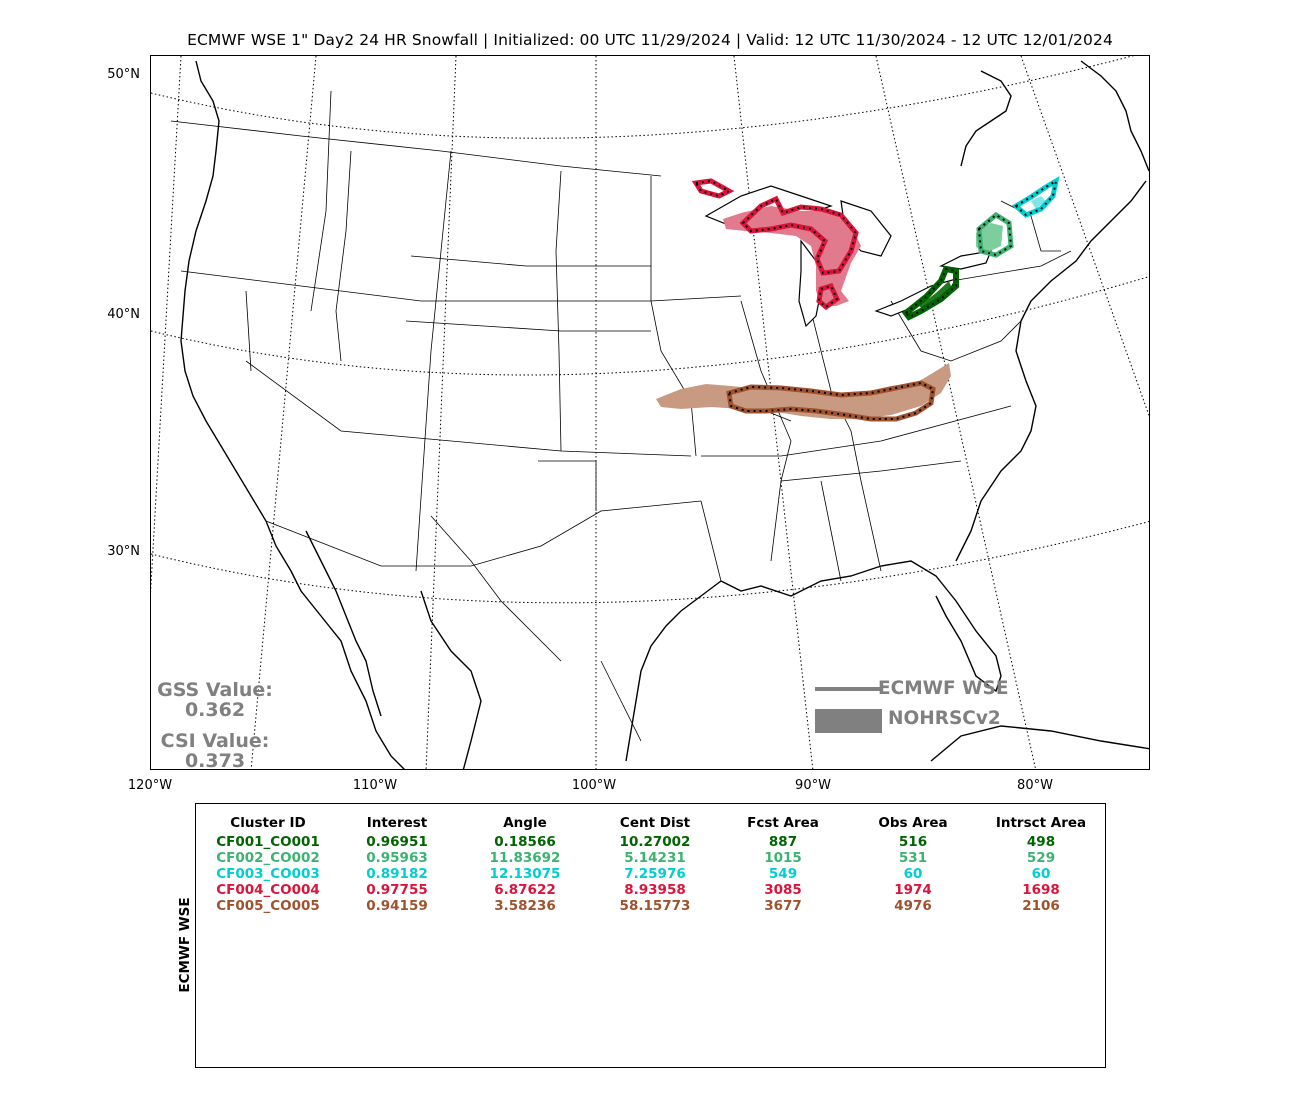 This screenshot has width=1300, height=1100. I want to click on cell-cluster-id: CF004_CO004, so click(268, 890).